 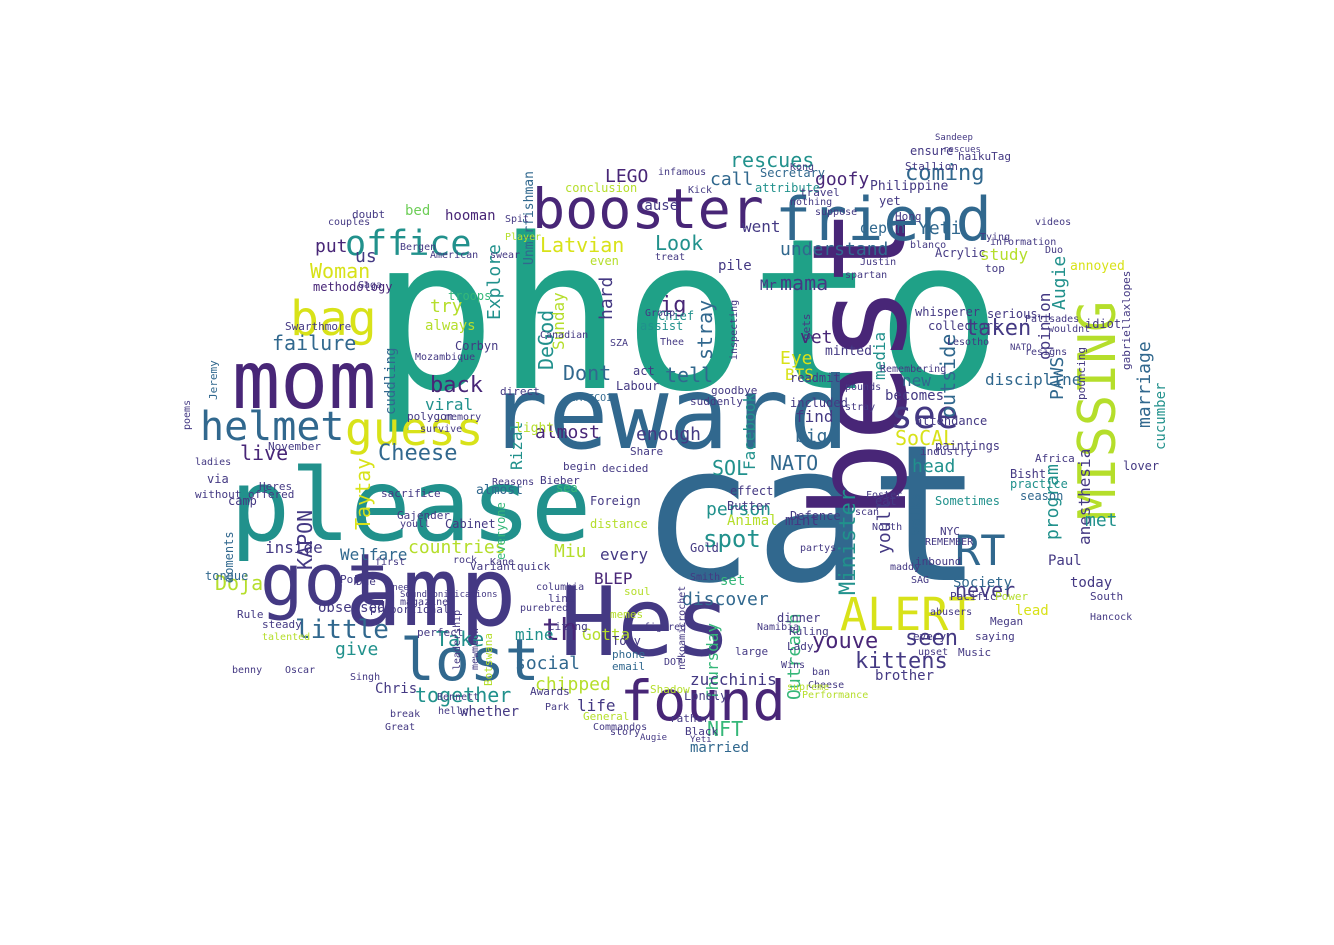 What do you see at coordinates (229, 556) in the screenshot?
I see `word-moments: moments` at bounding box center [229, 556].